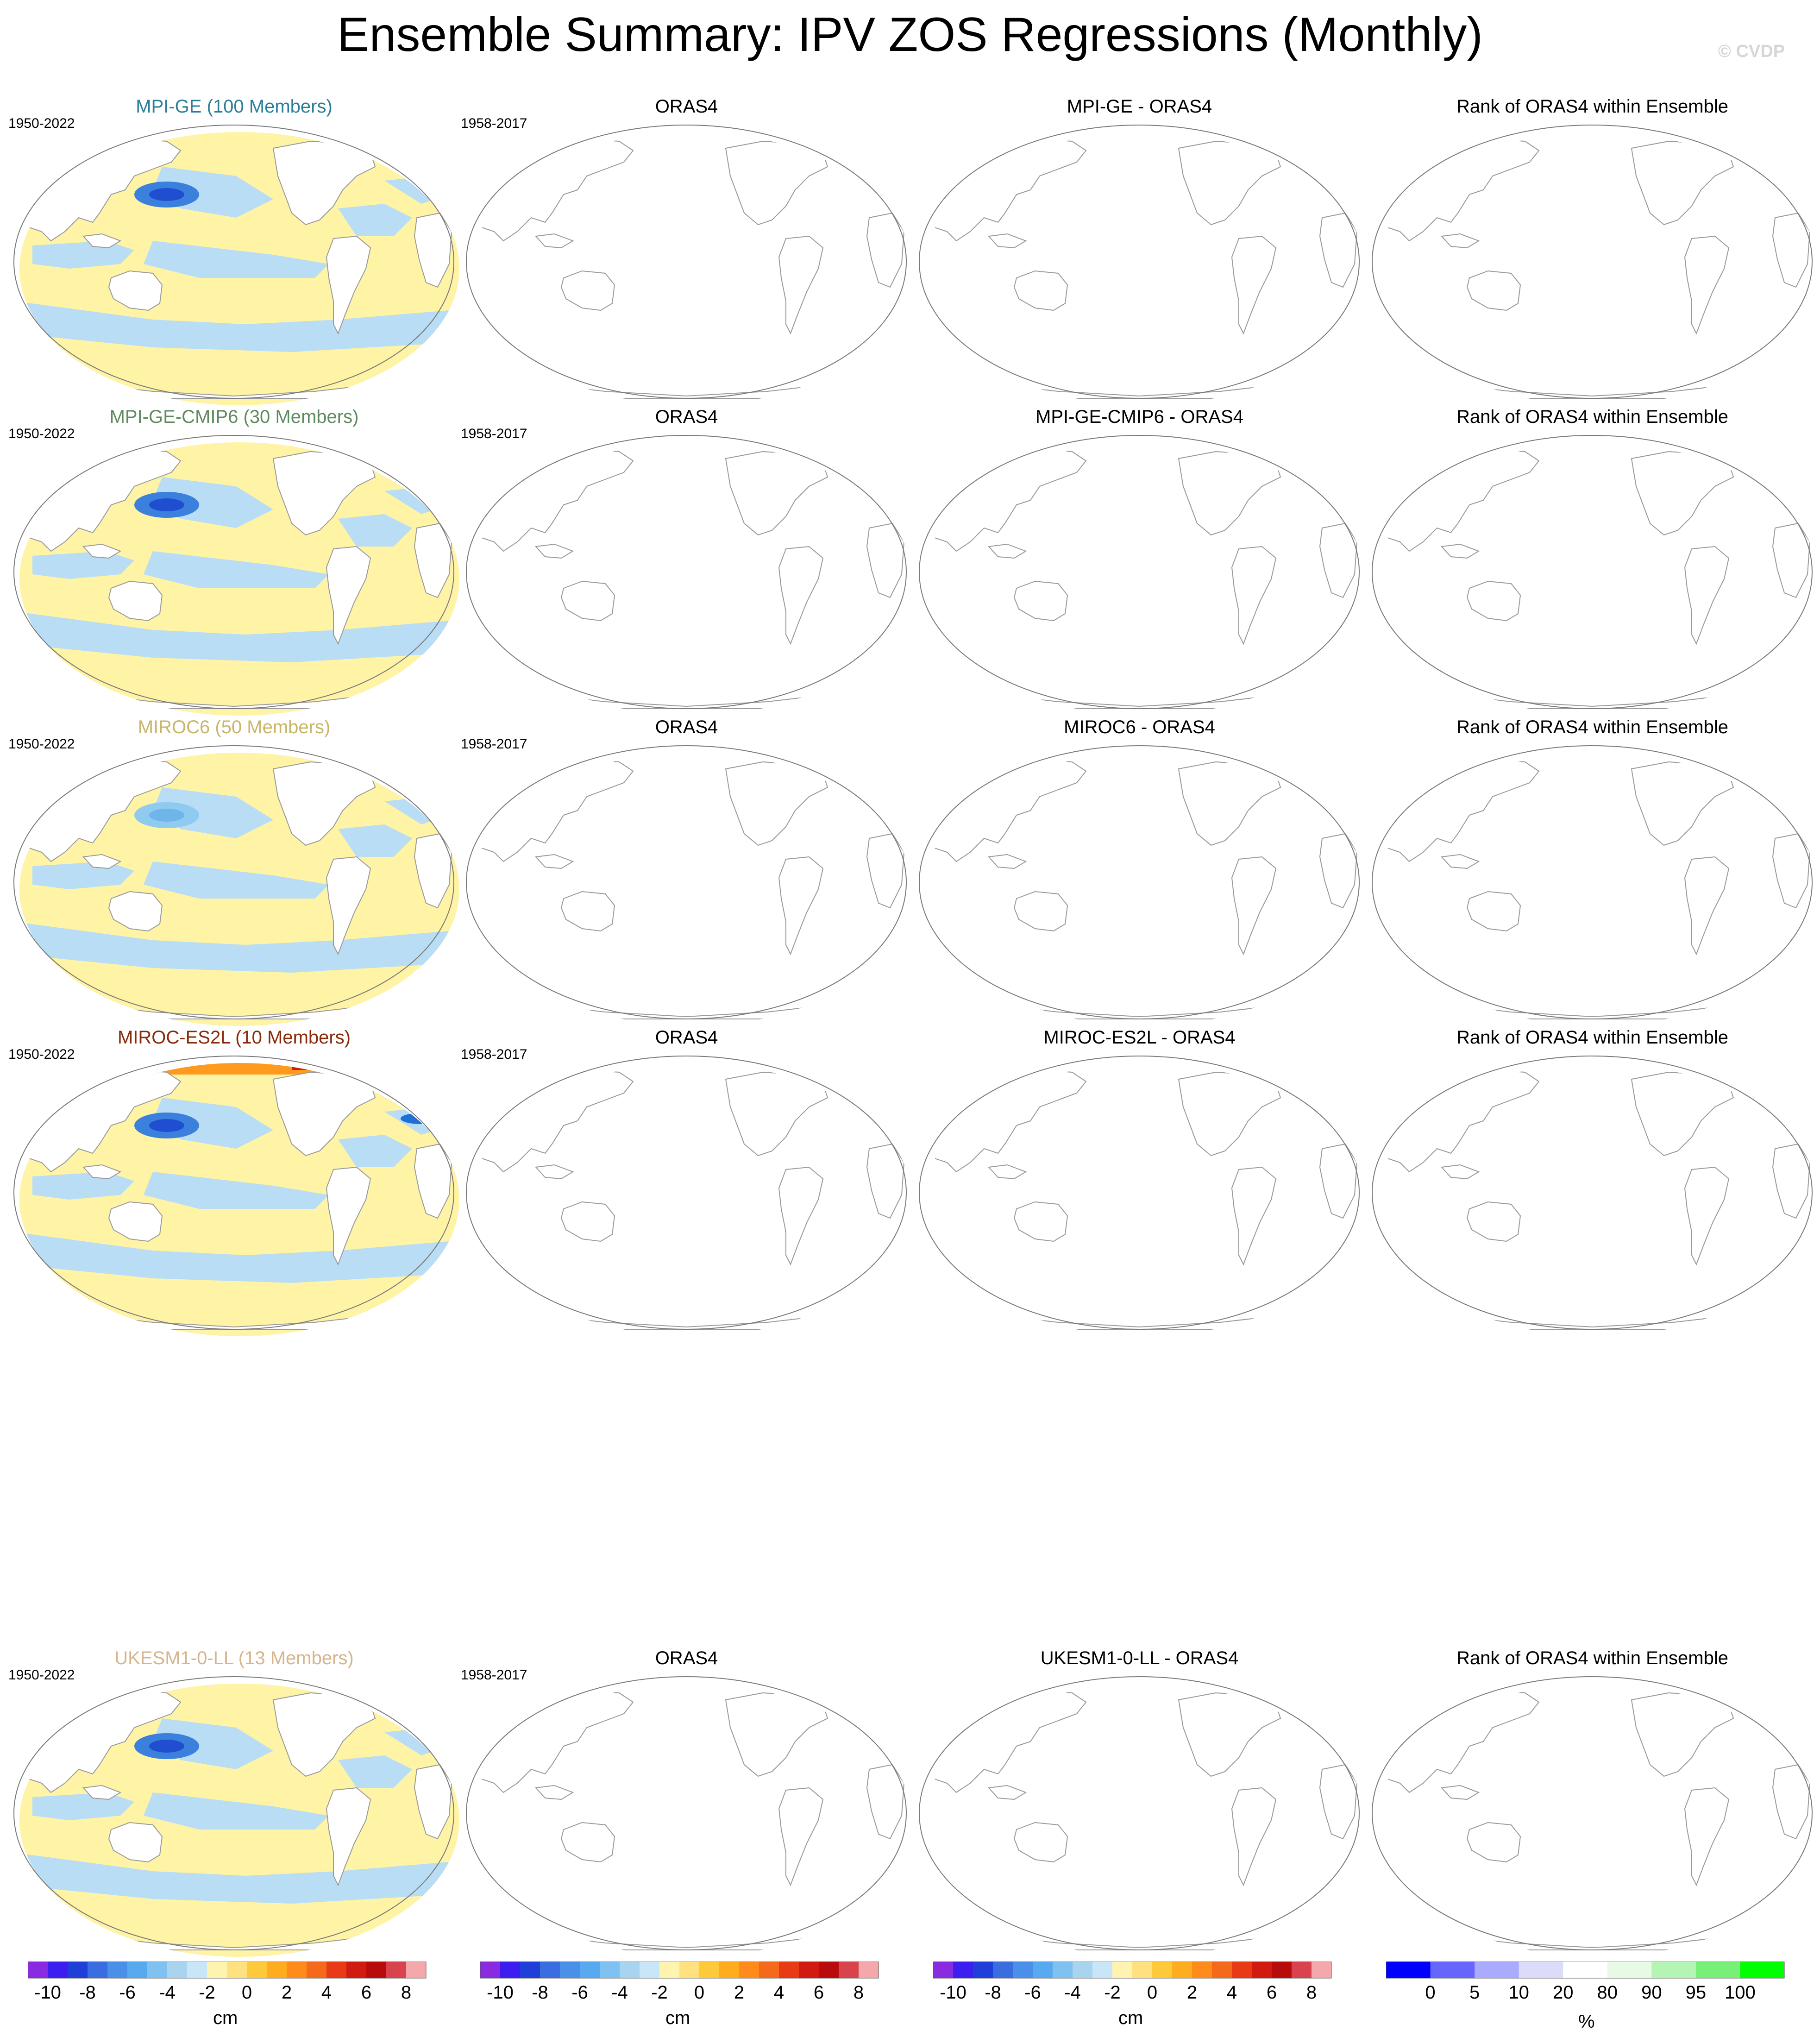 The width and height of the screenshot is (1820, 2037). I want to click on colorbar-tick-label: 80, so click(1607, 1992).